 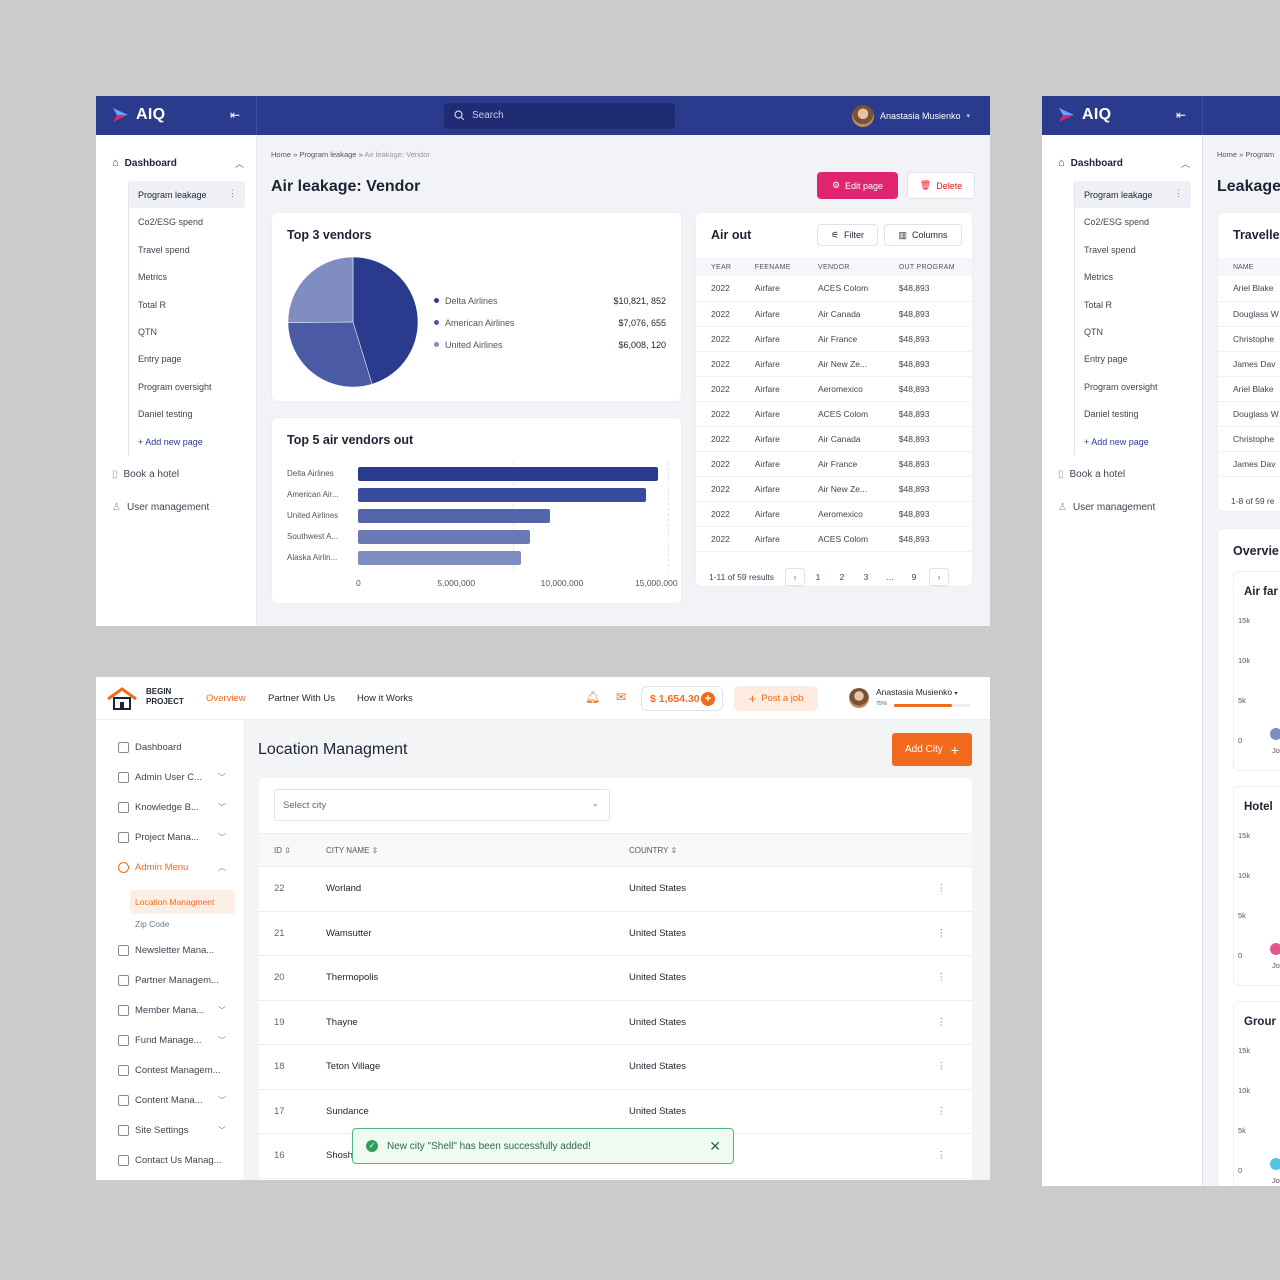 What do you see at coordinates (302, 698) in the screenshot?
I see `nav-partner-with-us: Partner With Us` at bounding box center [302, 698].